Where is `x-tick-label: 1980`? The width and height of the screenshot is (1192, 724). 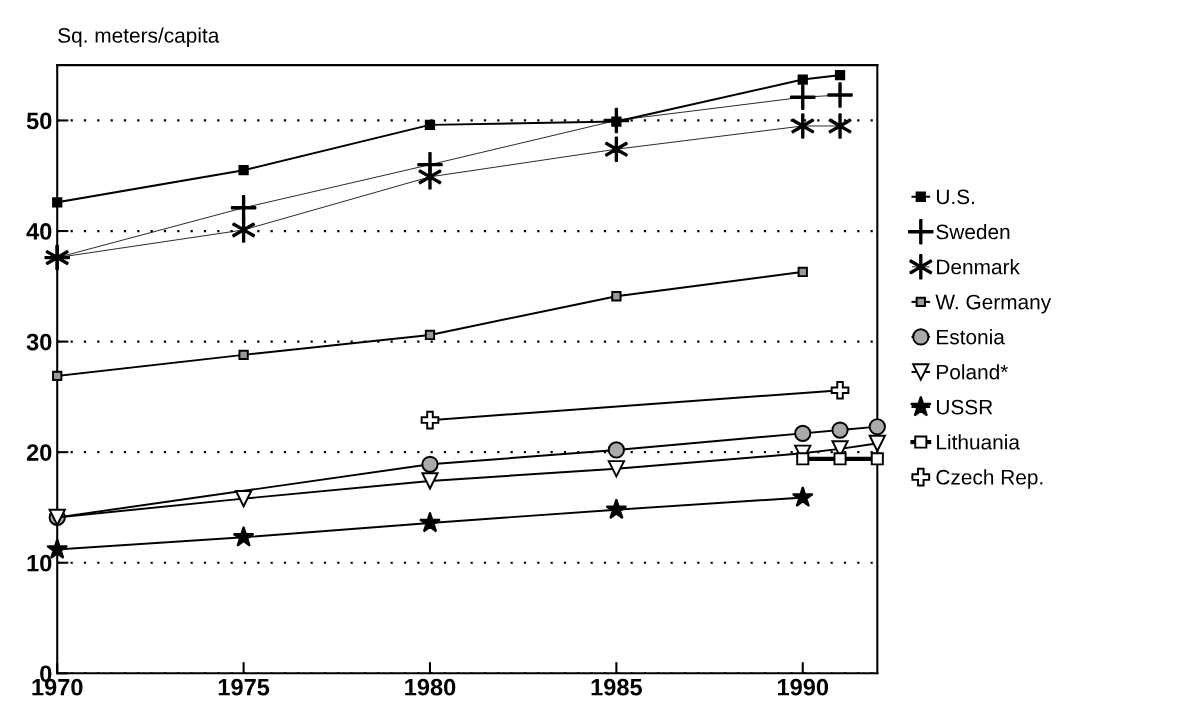
x-tick-label: 1980 is located at coordinates (430, 687).